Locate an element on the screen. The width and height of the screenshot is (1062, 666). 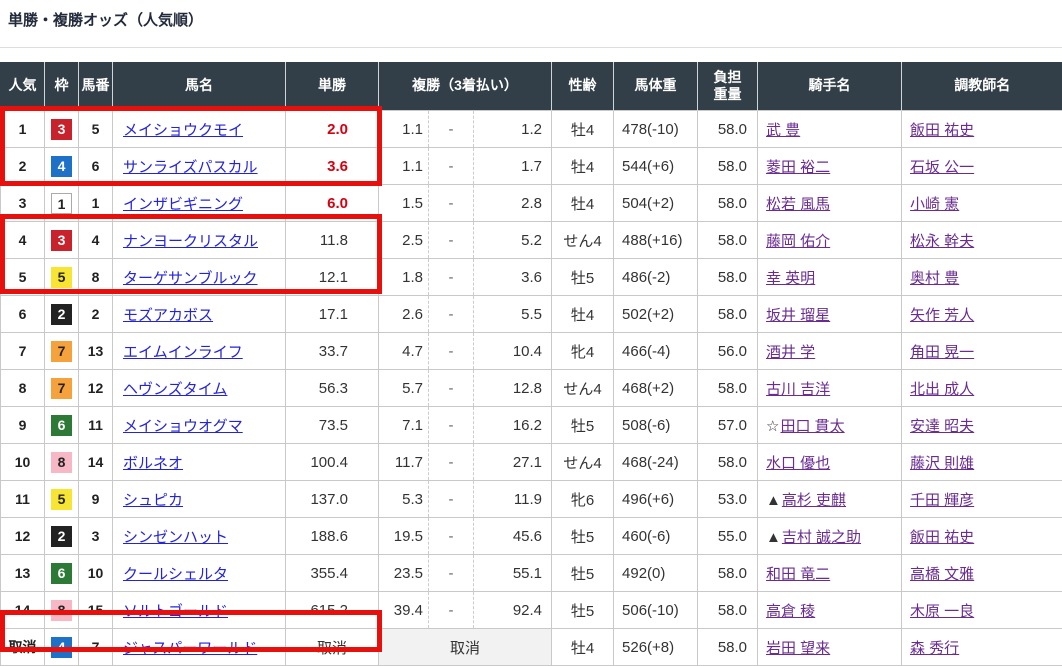
horse-number-cell: 1 is located at coordinates (96, 203).